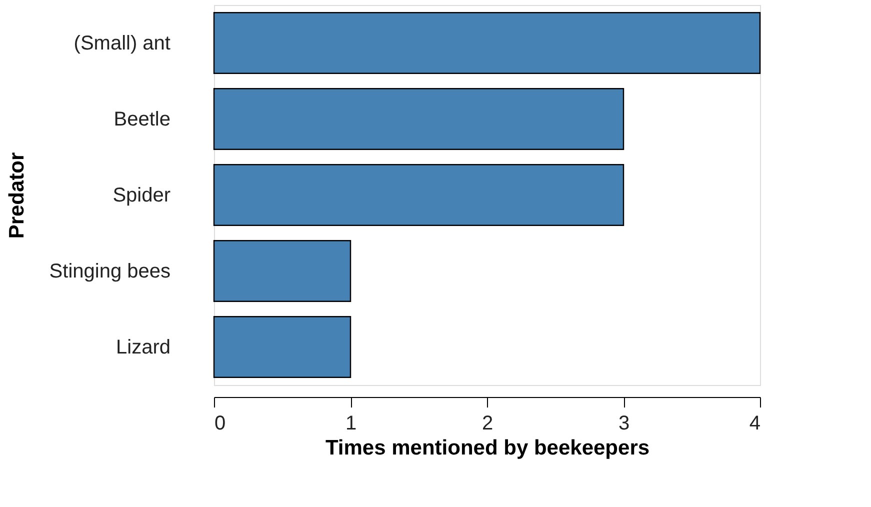 The height and width of the screenshot is (507, 871). What do you see at coordinates (487, 448) in the screenshot?
I see `x-axis-title: Times mentioned by beekeepers` at bounding box center [487, 448].